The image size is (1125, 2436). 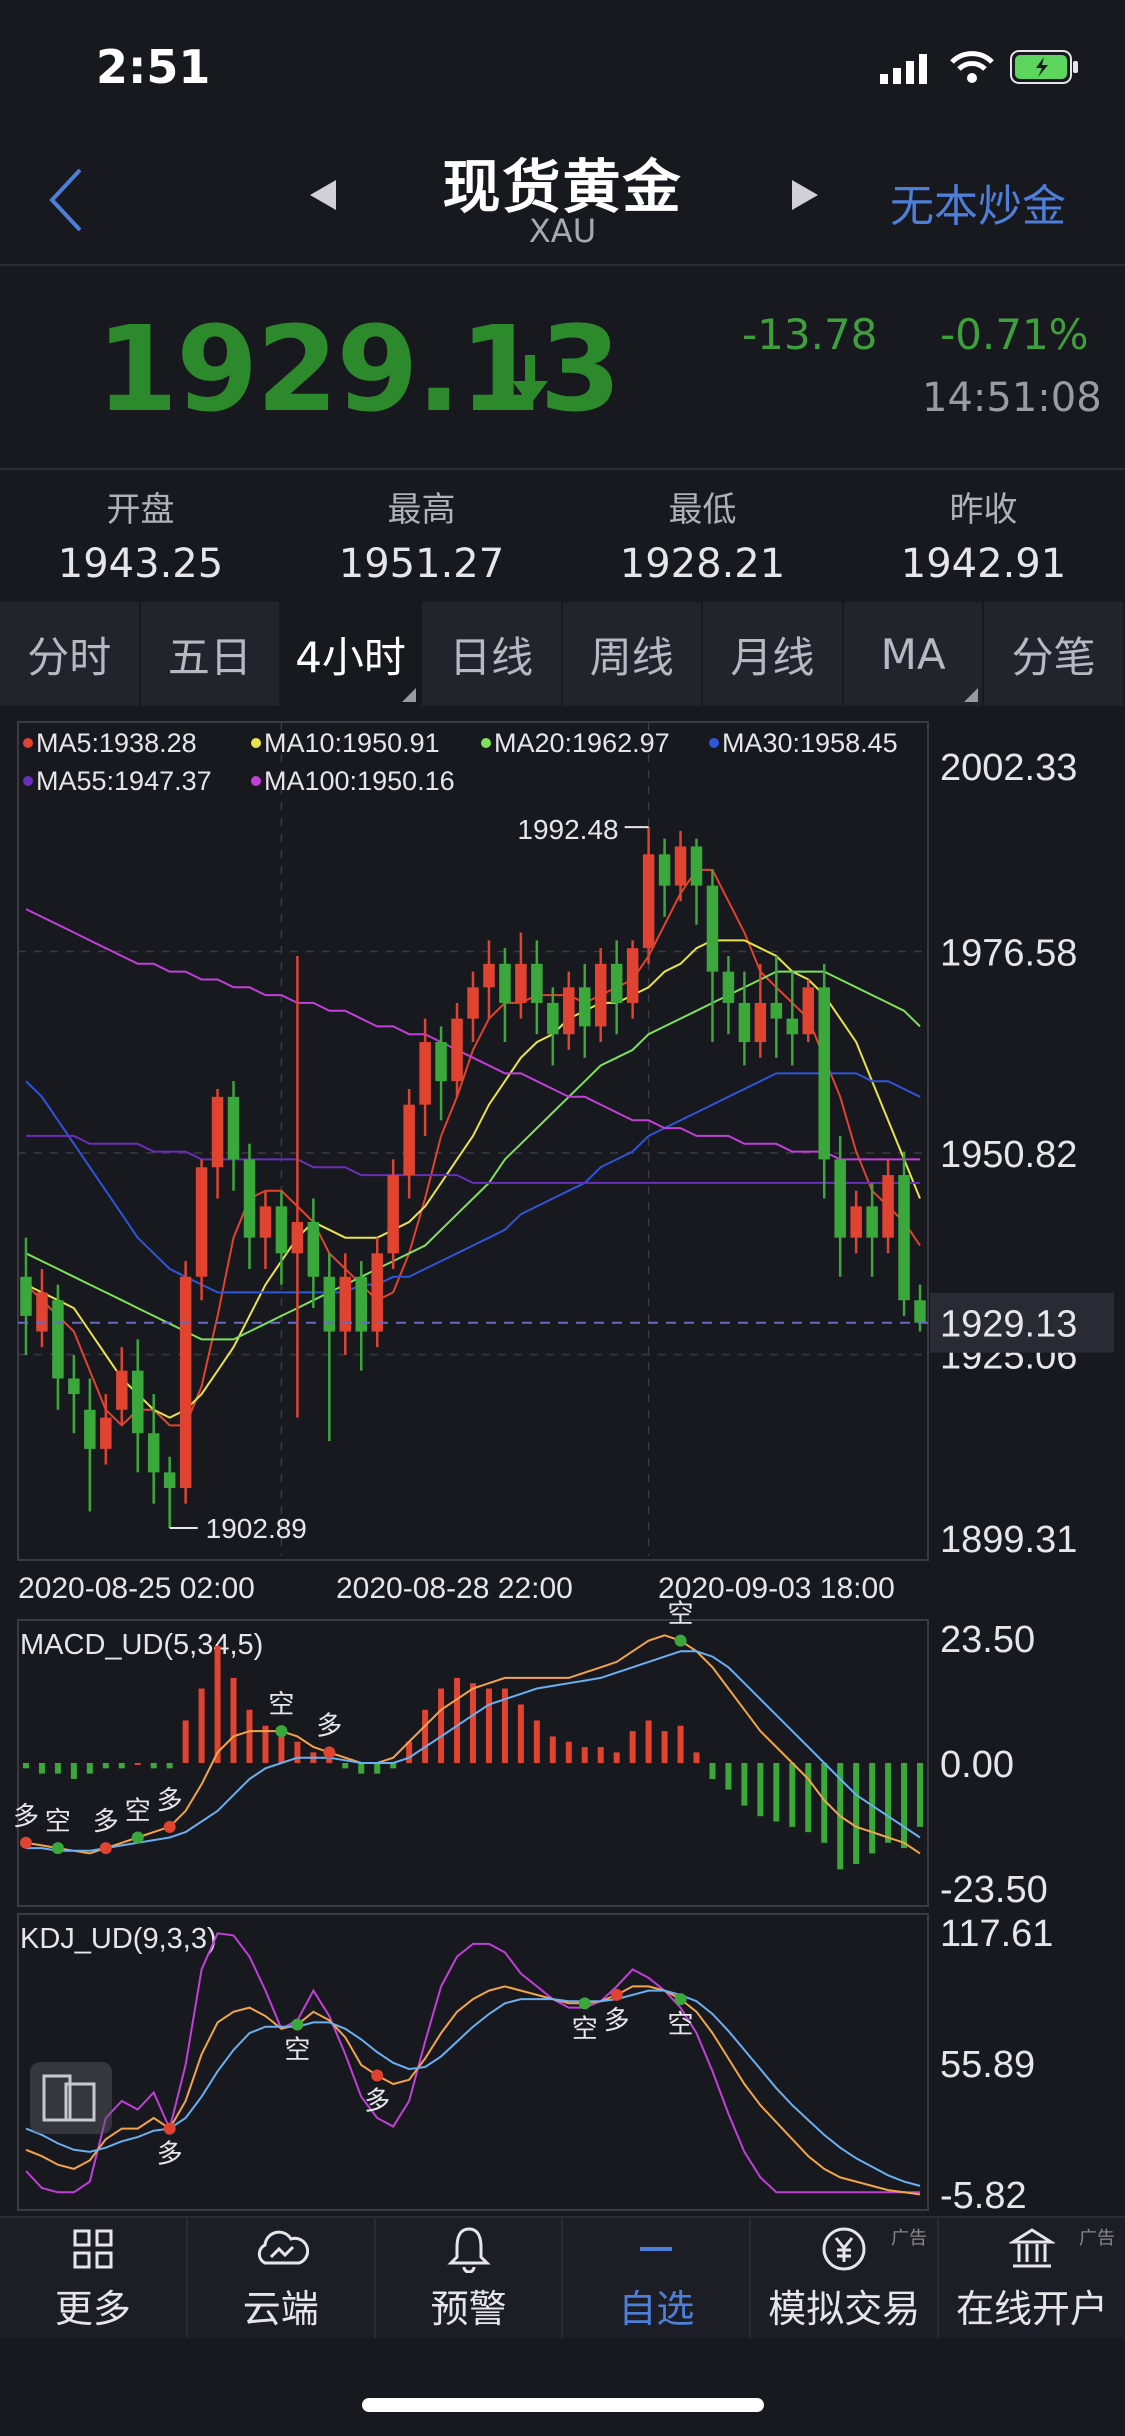 I want to click on bell-icon, so click(x=468, y=2249).